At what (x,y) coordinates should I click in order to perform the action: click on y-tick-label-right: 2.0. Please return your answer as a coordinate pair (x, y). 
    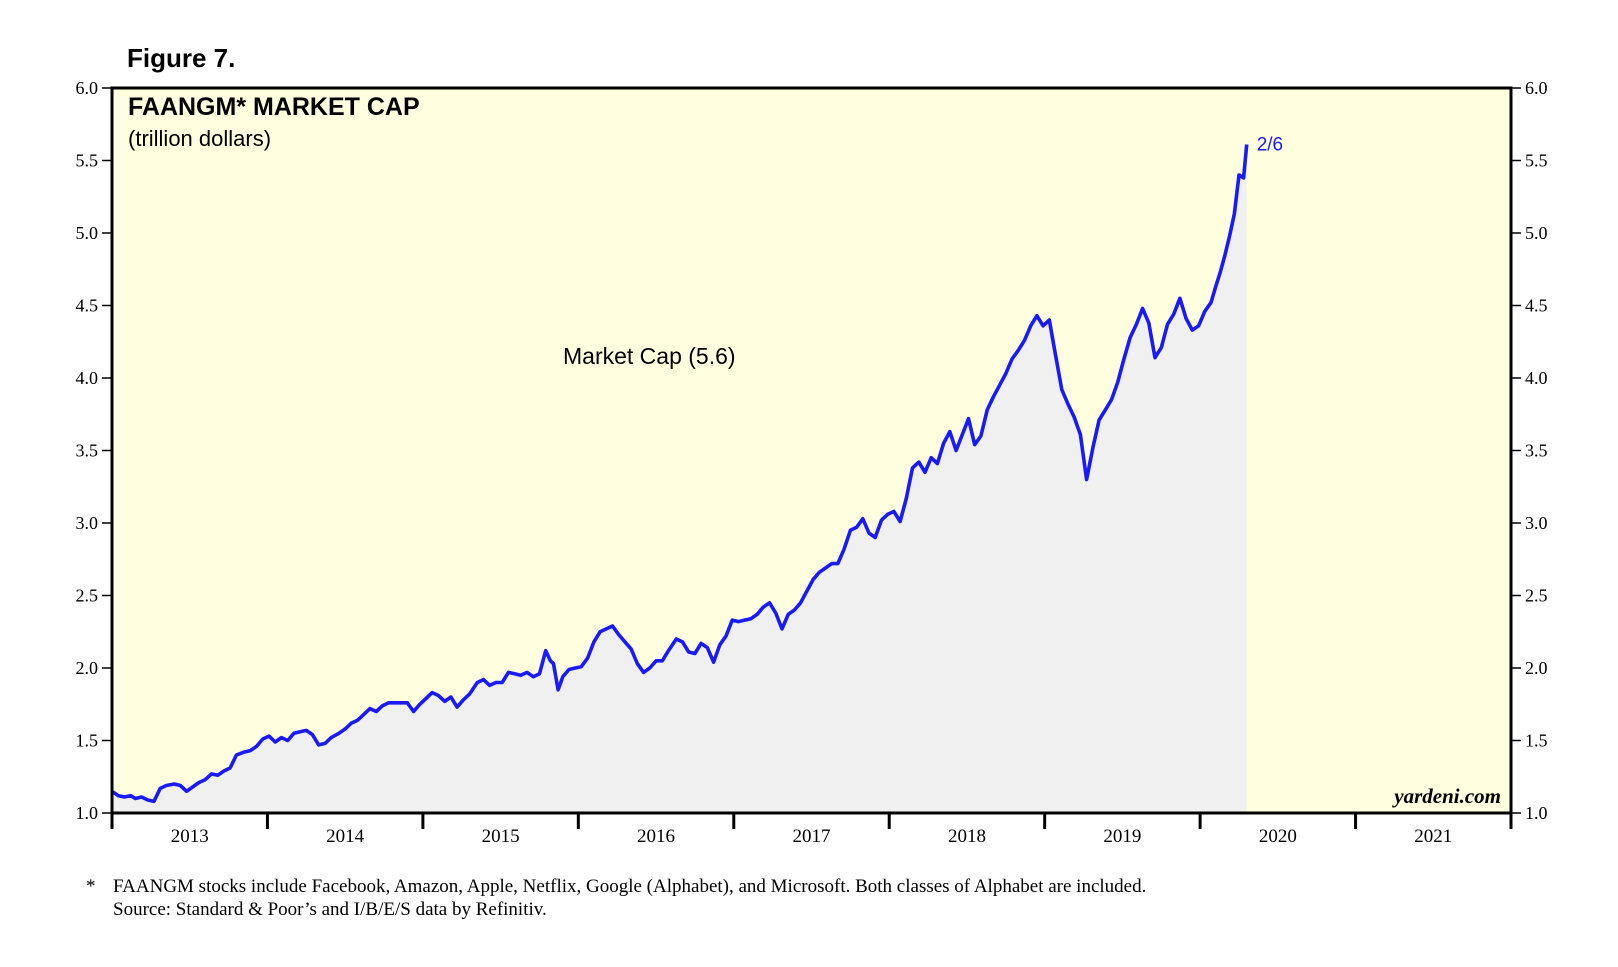
    Looking at the image, I should click on (1536, 668).